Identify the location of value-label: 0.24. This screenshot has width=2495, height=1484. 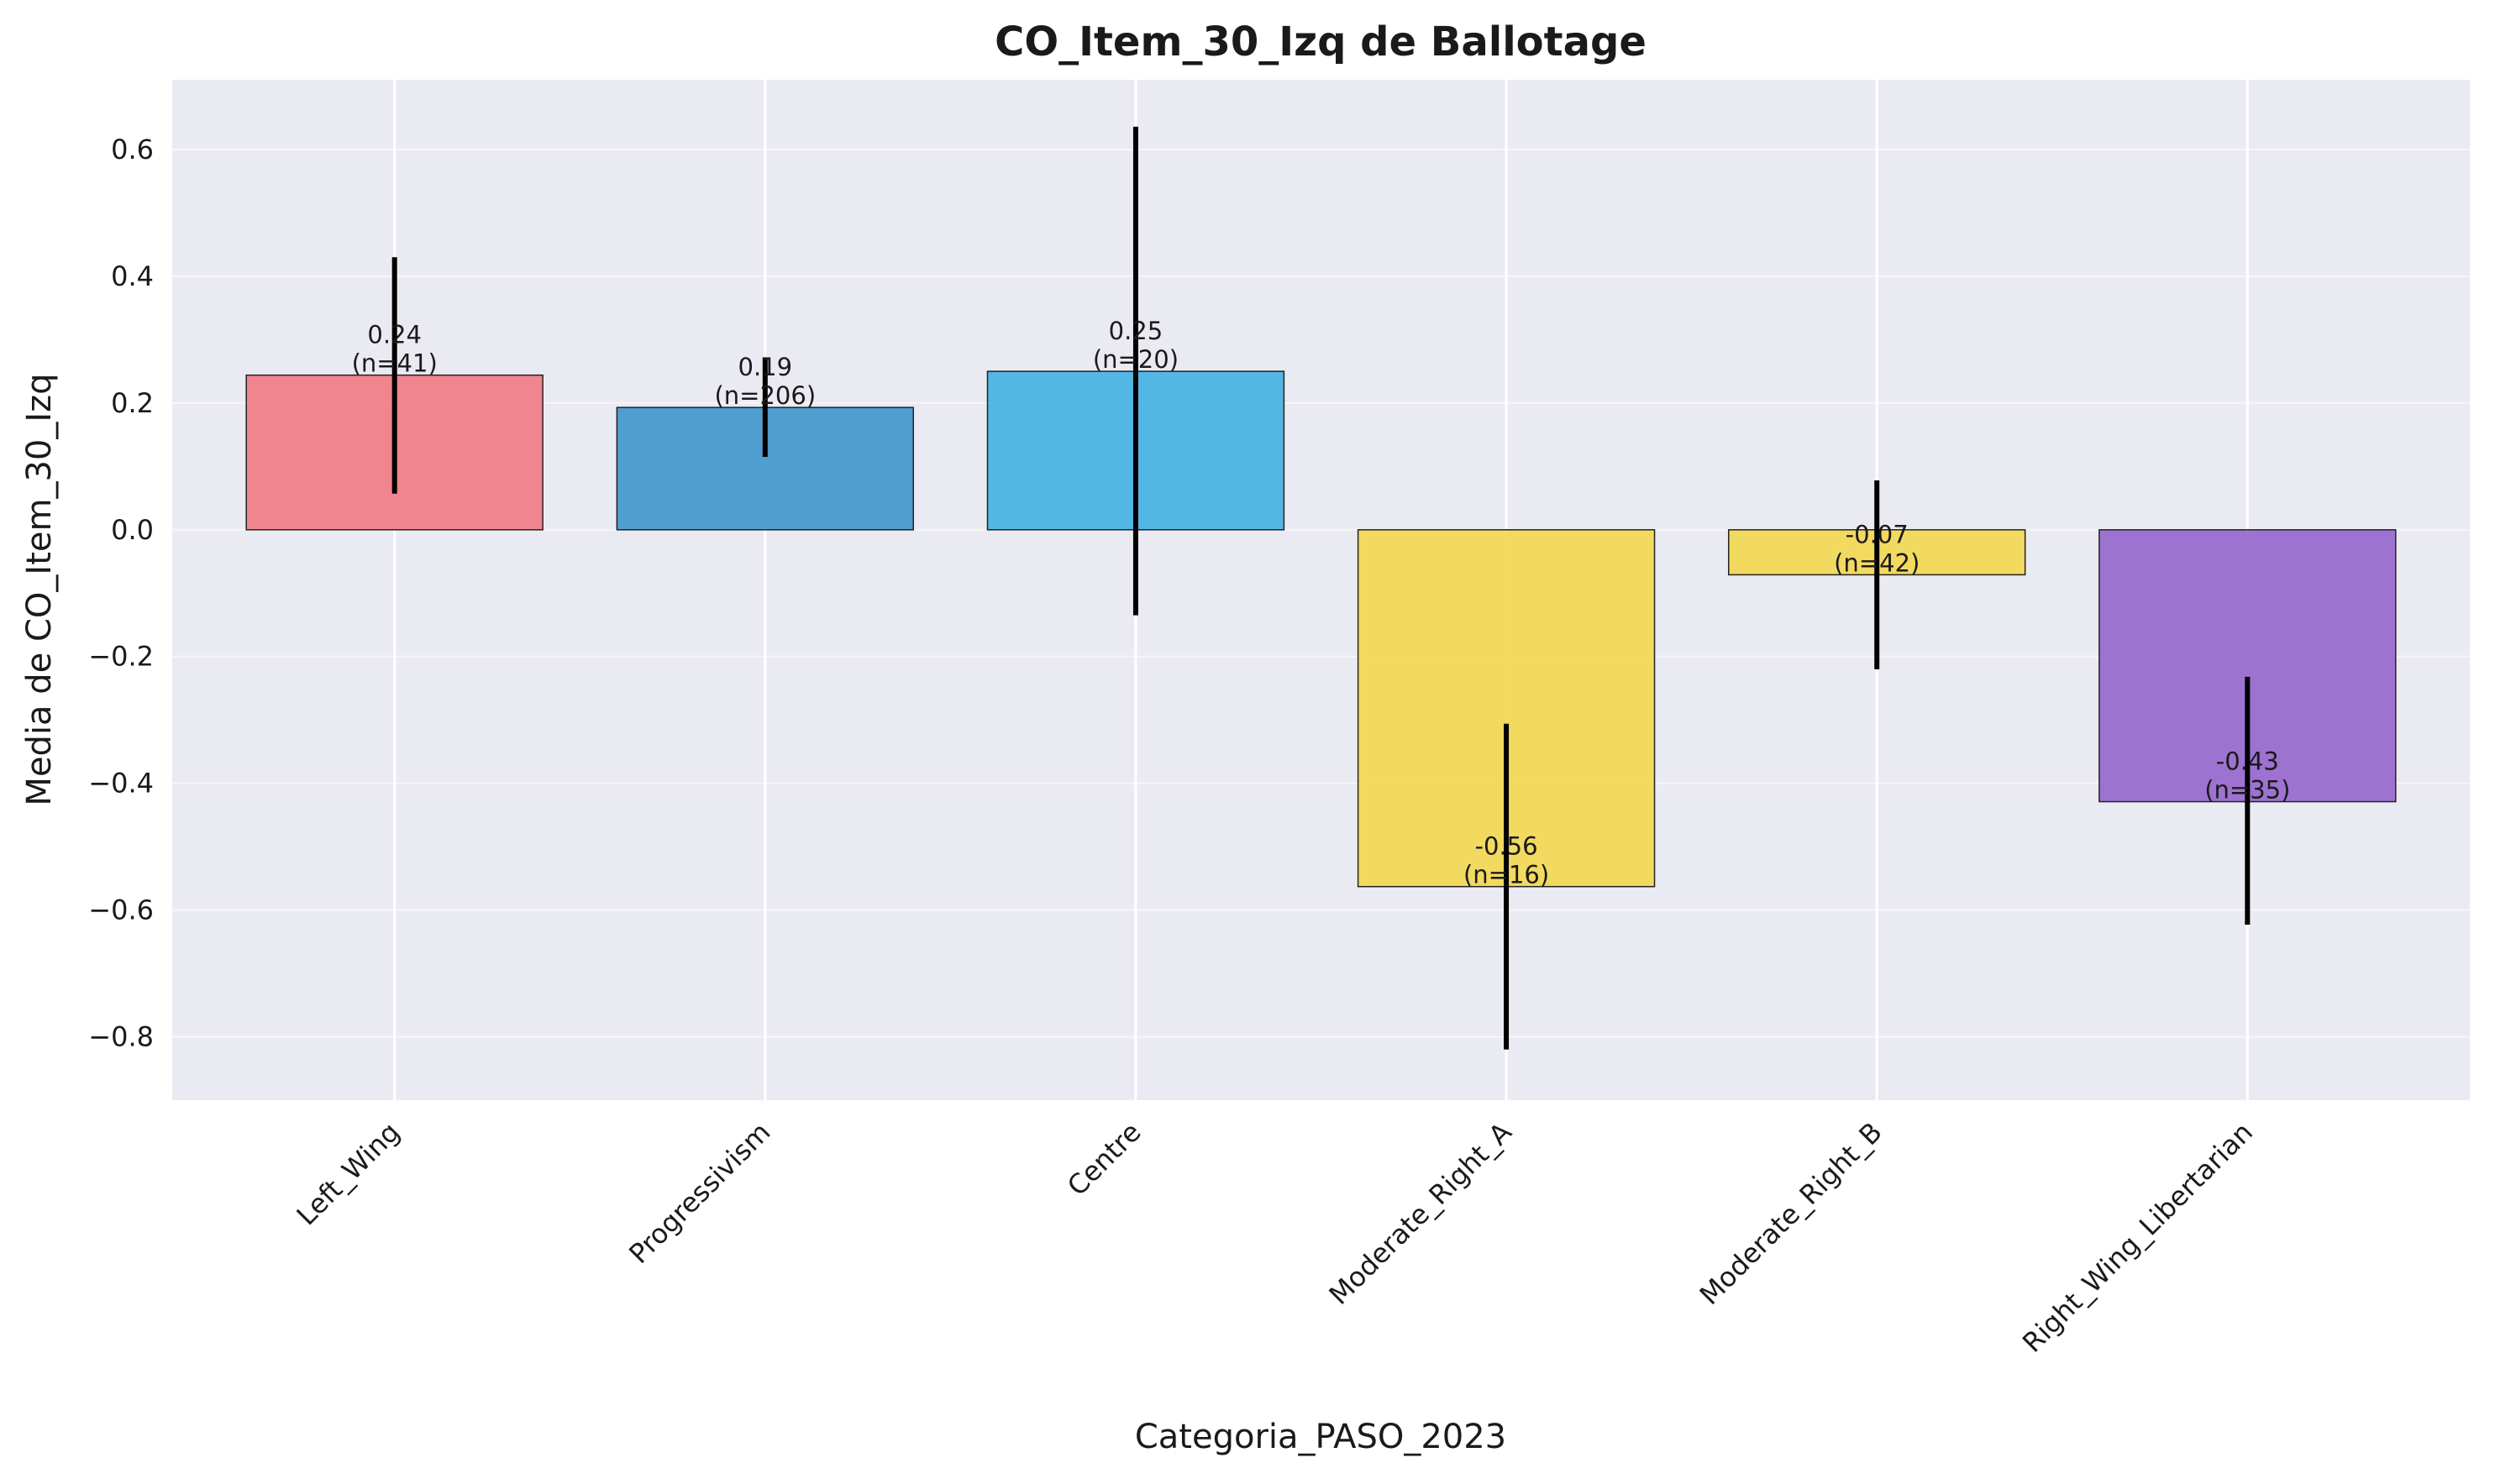
(395, 335).